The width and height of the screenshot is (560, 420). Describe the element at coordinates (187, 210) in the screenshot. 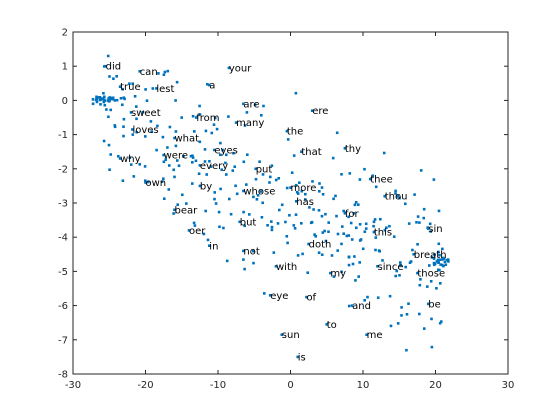

I see `word-label: bear` at that location.